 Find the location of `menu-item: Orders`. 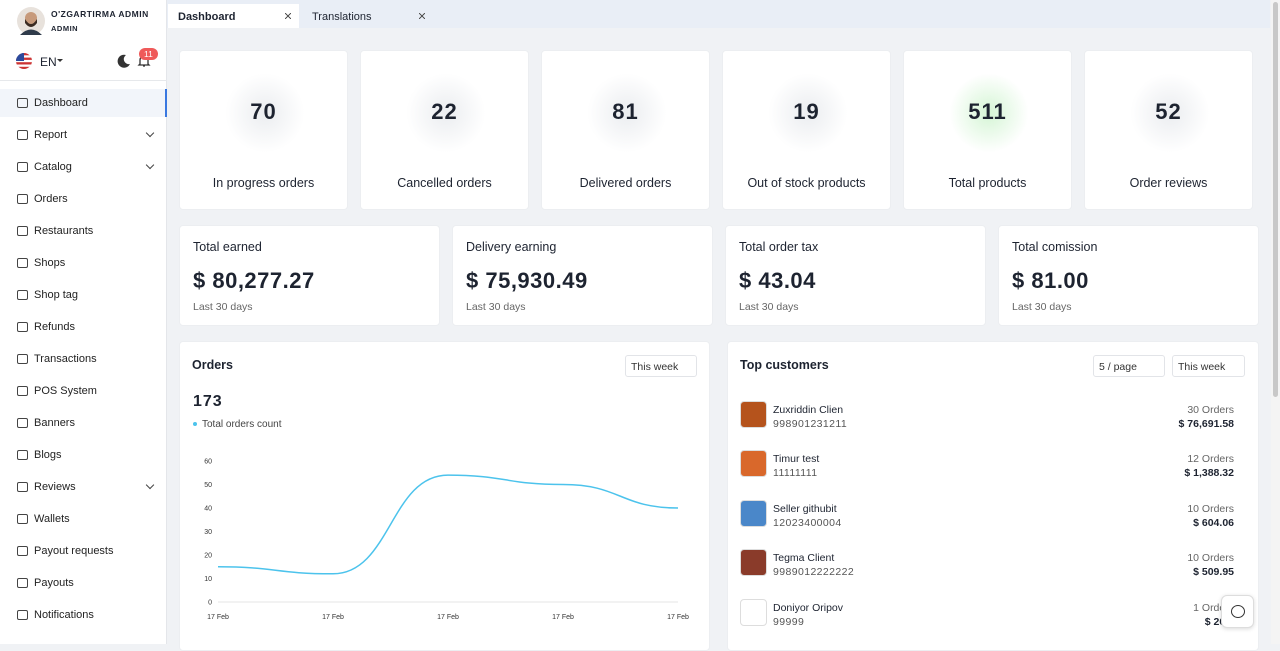

menu-item: Orders is located at coordinates (83, 199).